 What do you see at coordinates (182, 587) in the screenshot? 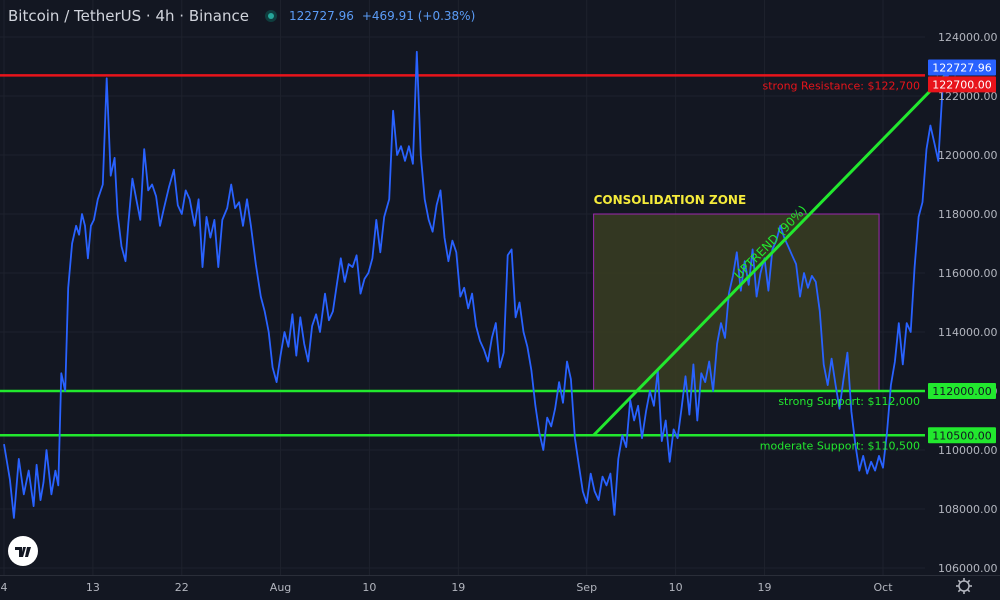
I see `x-tick-label: 22` at bounding box center [182, 587].